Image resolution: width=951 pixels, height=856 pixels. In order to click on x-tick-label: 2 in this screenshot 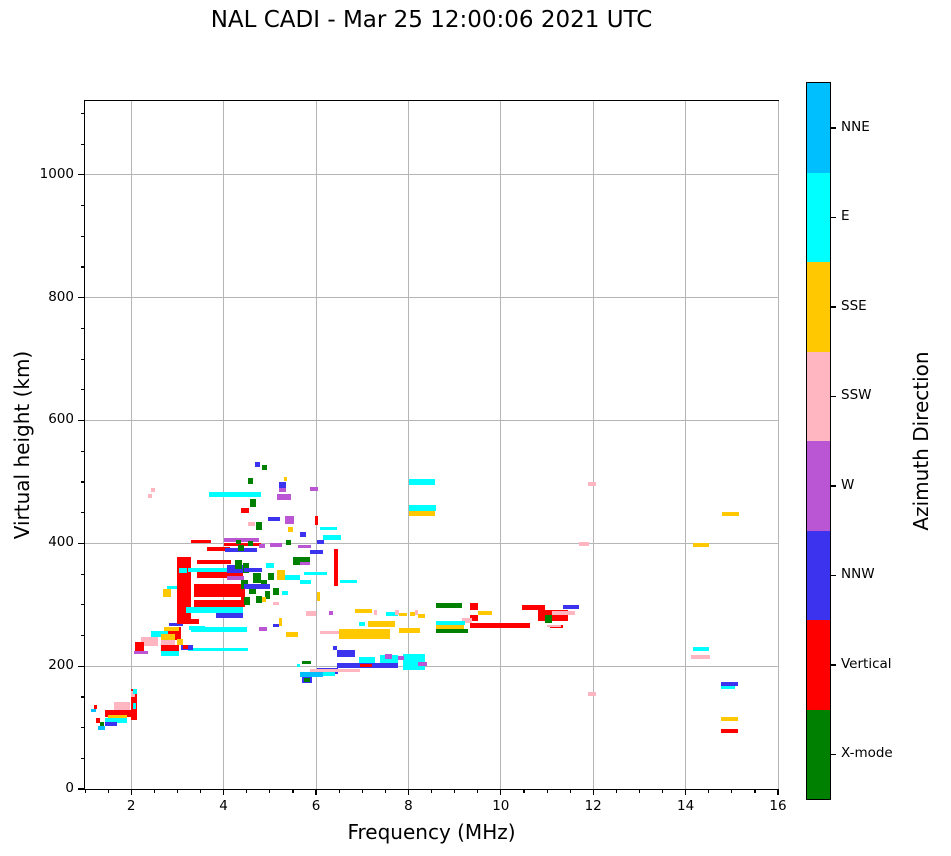, I will do `click(131, 806)`.